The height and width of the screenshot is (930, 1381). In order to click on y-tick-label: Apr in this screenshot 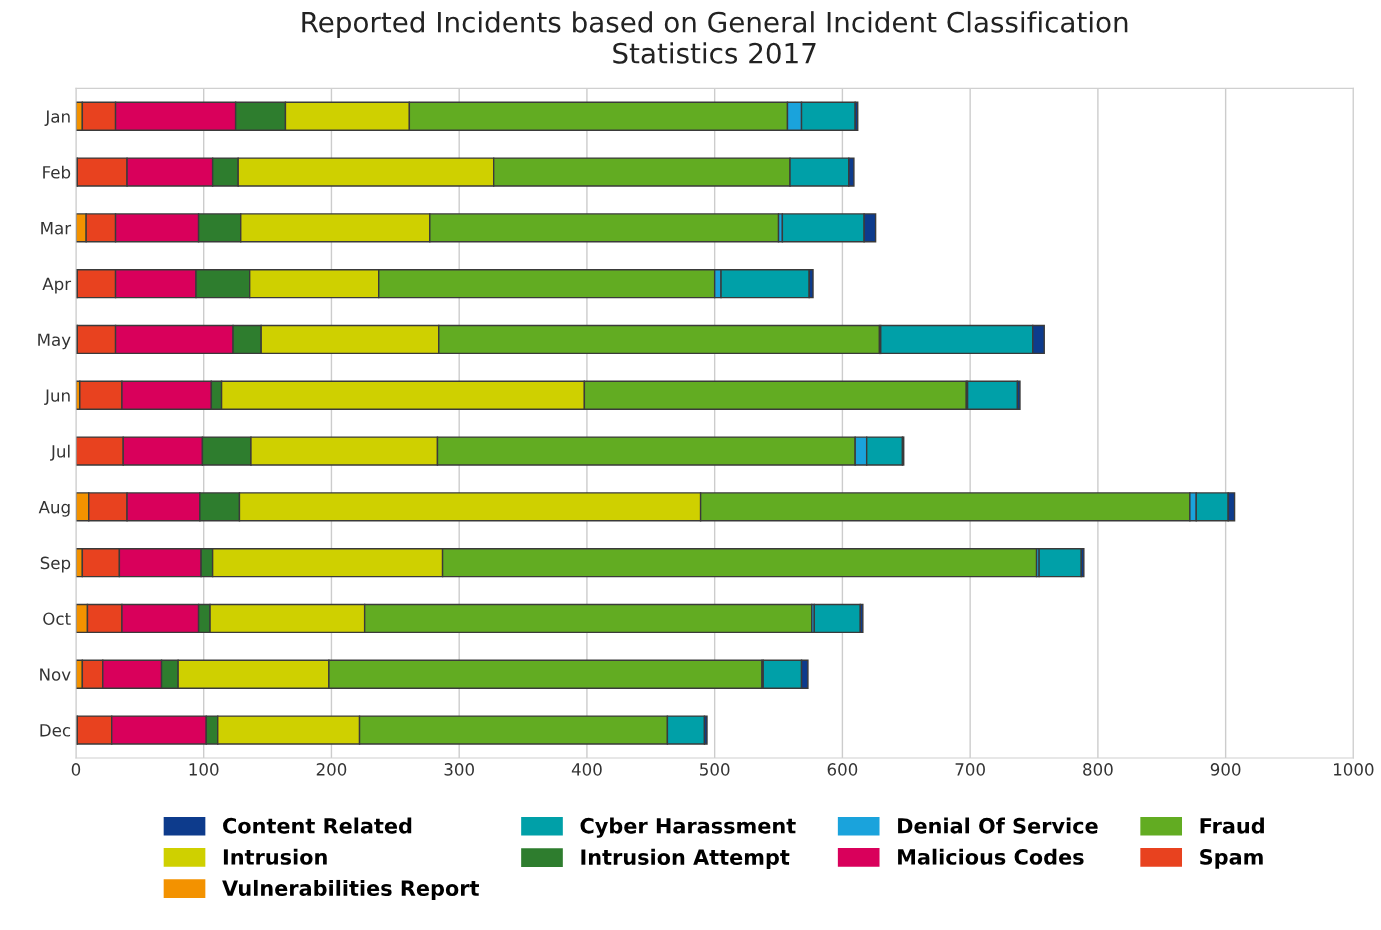, I will do `click(57, 285)`.